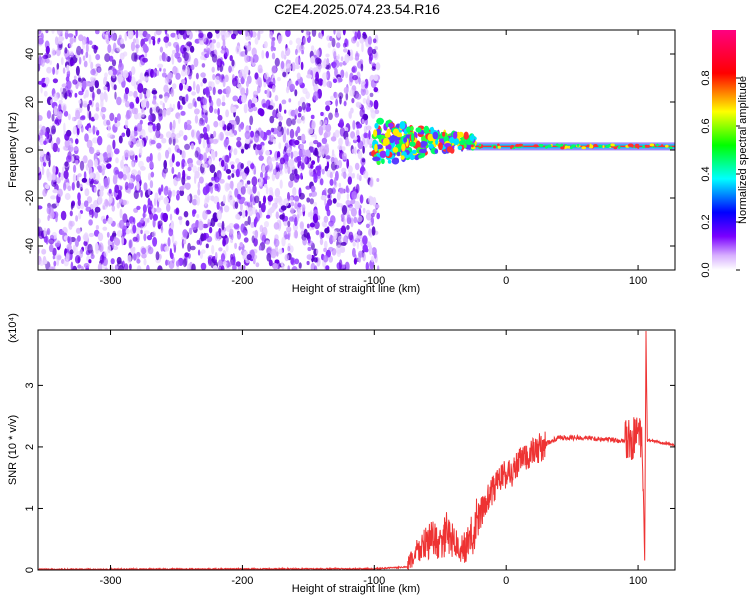 Image resolution: width=750 pixels, height=600 pixels. What do you see at coordinates (30, 570) in the screenshot?
I see `snr-ytick-label: 0` at bounding box center [30, 570].